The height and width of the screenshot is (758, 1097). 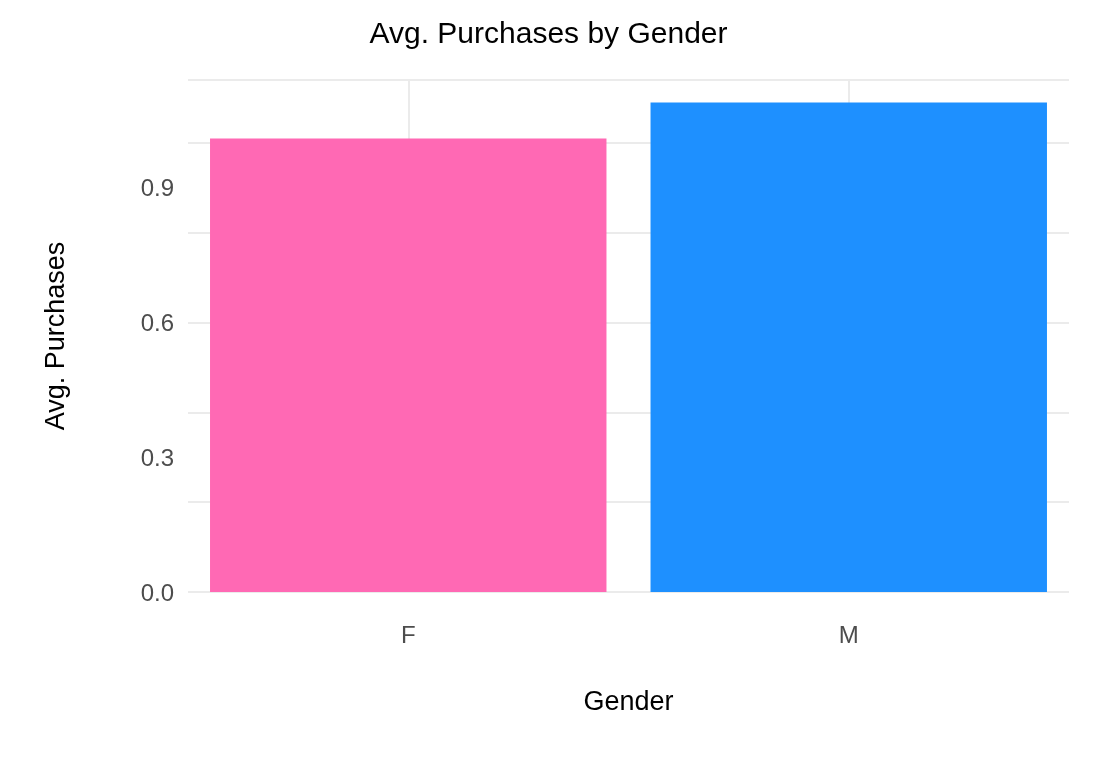 I want to click on x-tick-label: M, so click(x=848, y=634).